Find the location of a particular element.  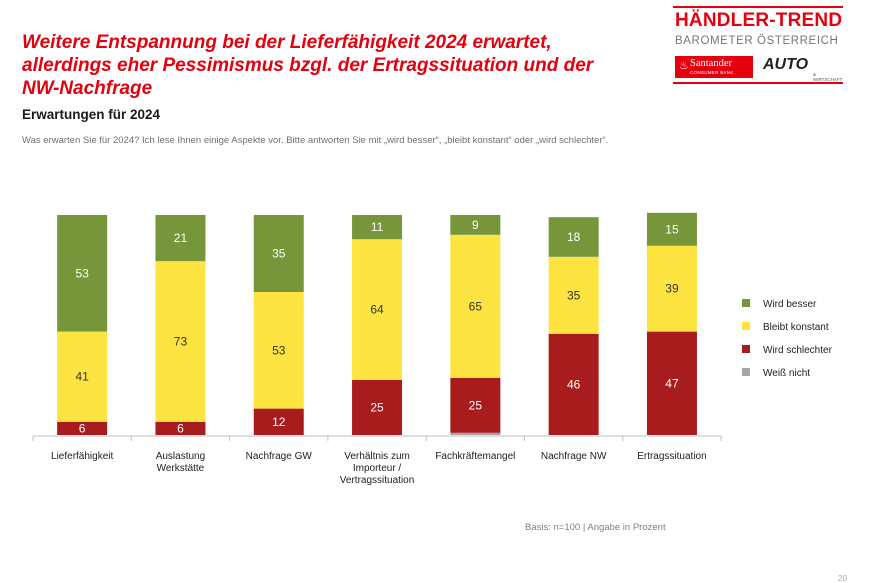

bar-bleibt-konstant-verhaeltnis-zum-importeur-vertragssituation is located at coordinates (377, 309).